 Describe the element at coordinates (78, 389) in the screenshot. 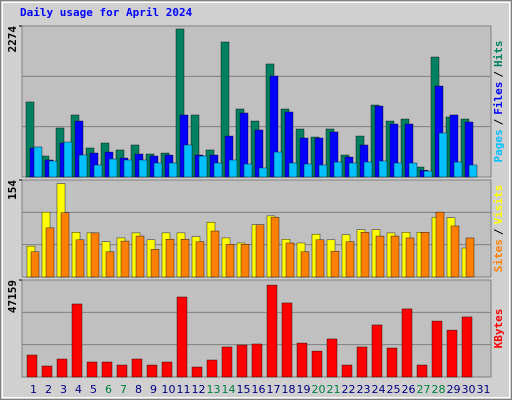

I see `x-tick-label: 4` at that location.